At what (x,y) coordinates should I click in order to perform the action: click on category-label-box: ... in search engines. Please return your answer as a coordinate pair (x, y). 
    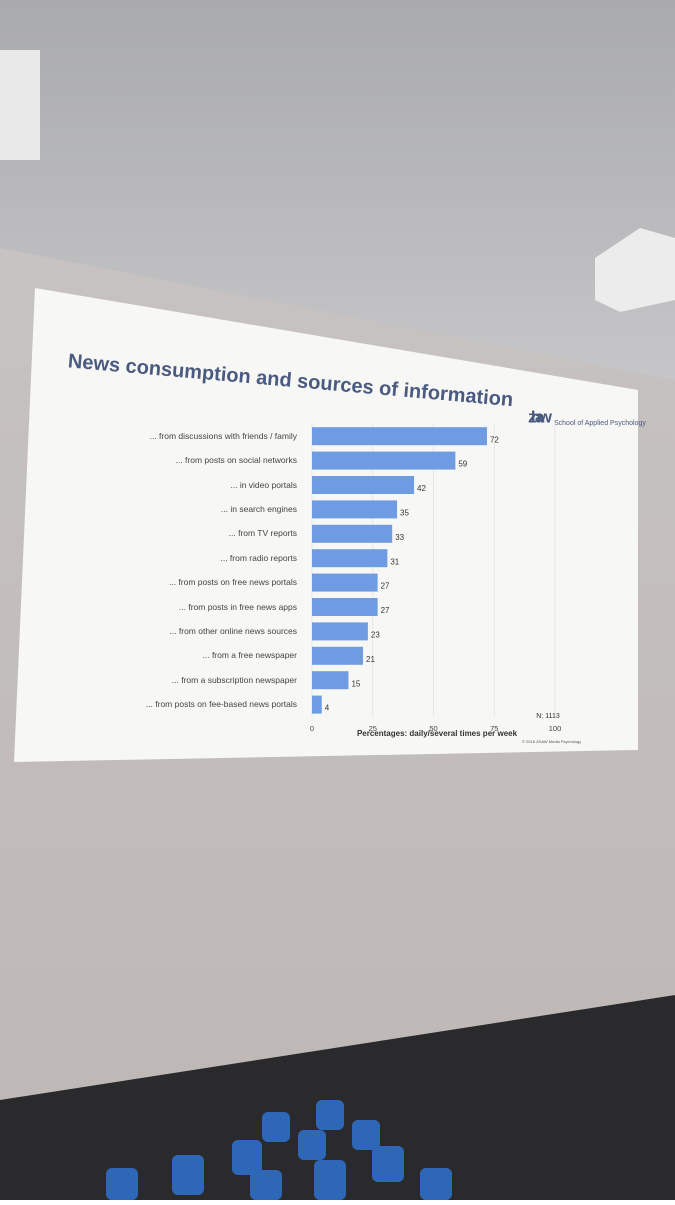
    Looking at the image, I should click on (258, 508).